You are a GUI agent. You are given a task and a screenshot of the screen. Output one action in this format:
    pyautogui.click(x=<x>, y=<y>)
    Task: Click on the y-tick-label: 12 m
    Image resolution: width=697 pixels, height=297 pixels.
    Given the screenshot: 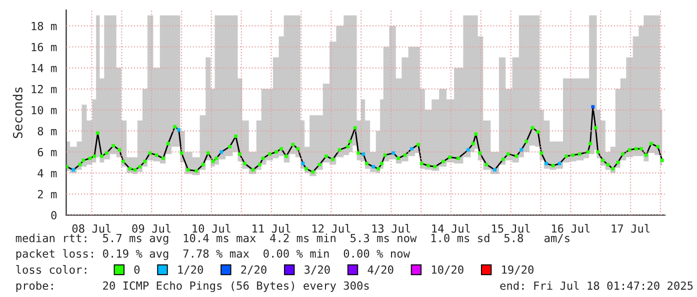 What is the action you would take?
    pyautogui.click(x=44, y=89)
    